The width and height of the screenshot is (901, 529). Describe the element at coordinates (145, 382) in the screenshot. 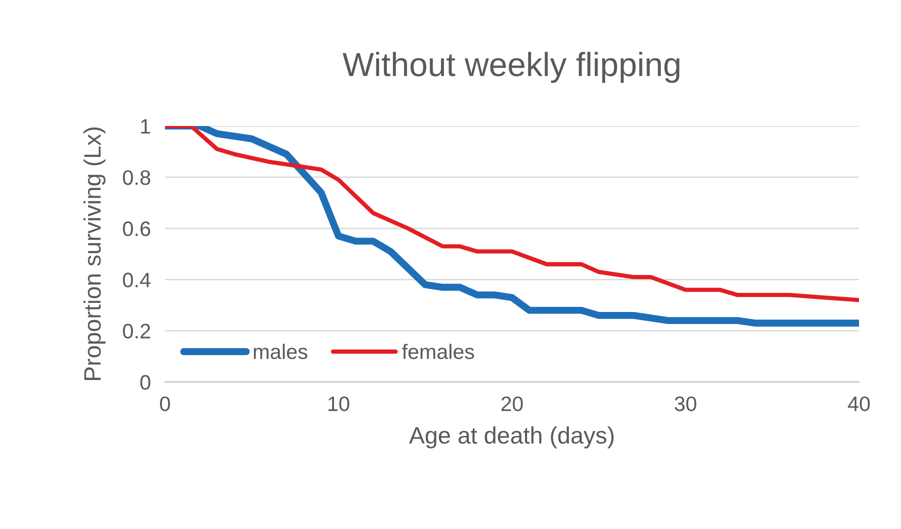

I see `y-tick-label: 0` at that location.